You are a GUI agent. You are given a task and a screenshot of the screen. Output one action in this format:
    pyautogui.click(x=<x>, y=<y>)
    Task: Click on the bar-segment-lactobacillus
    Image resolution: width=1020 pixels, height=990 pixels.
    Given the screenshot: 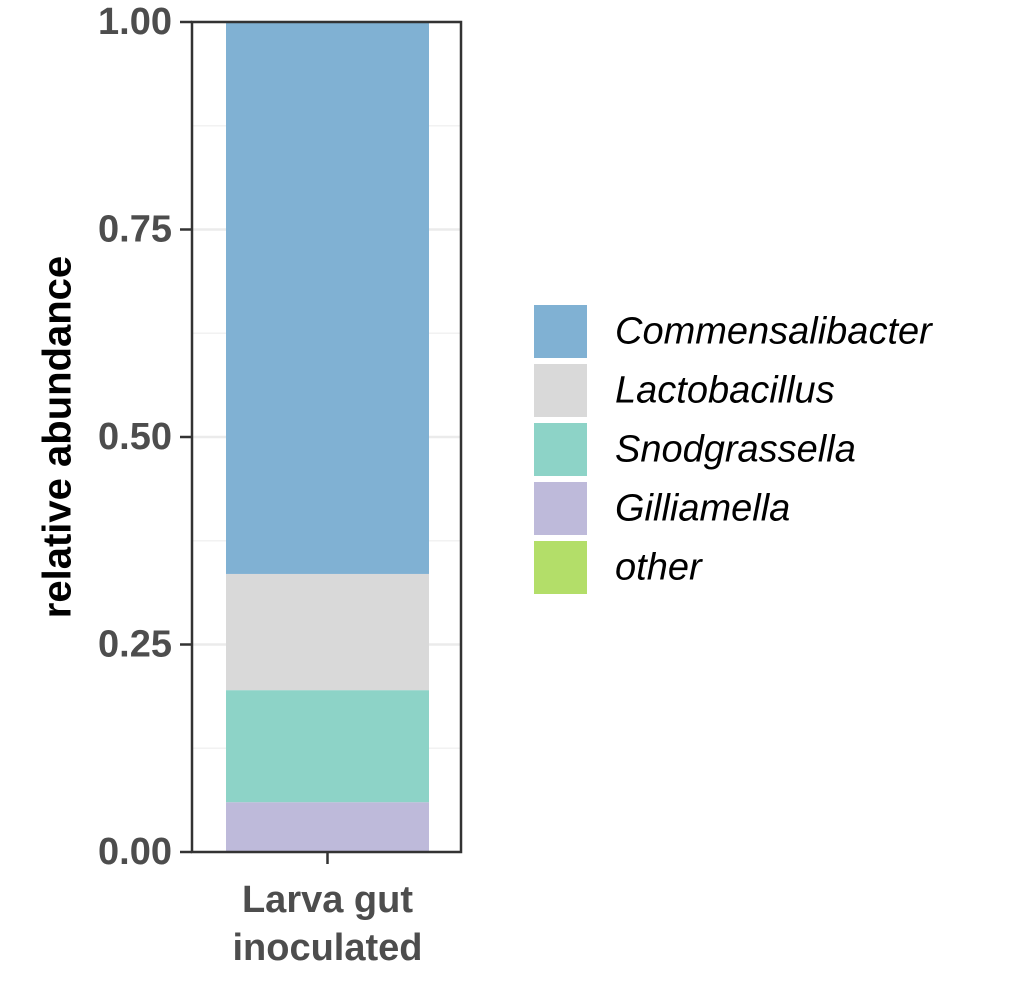 What is the action you would take?
    pyautogui.click(x=327, y=632)
    